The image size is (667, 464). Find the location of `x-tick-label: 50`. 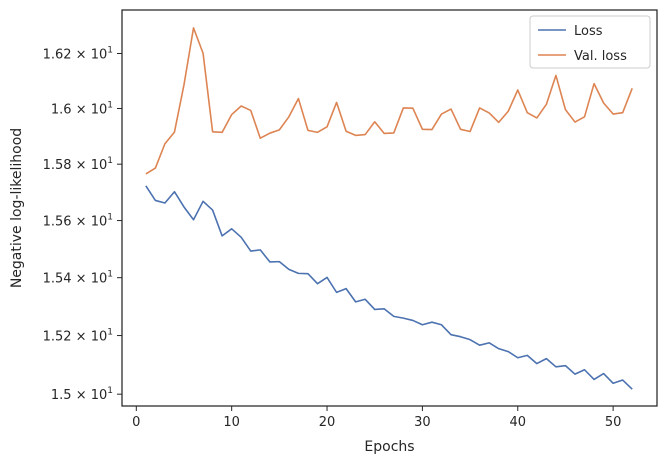

x-tick-label: 50 is located at coordinates (613, 422).